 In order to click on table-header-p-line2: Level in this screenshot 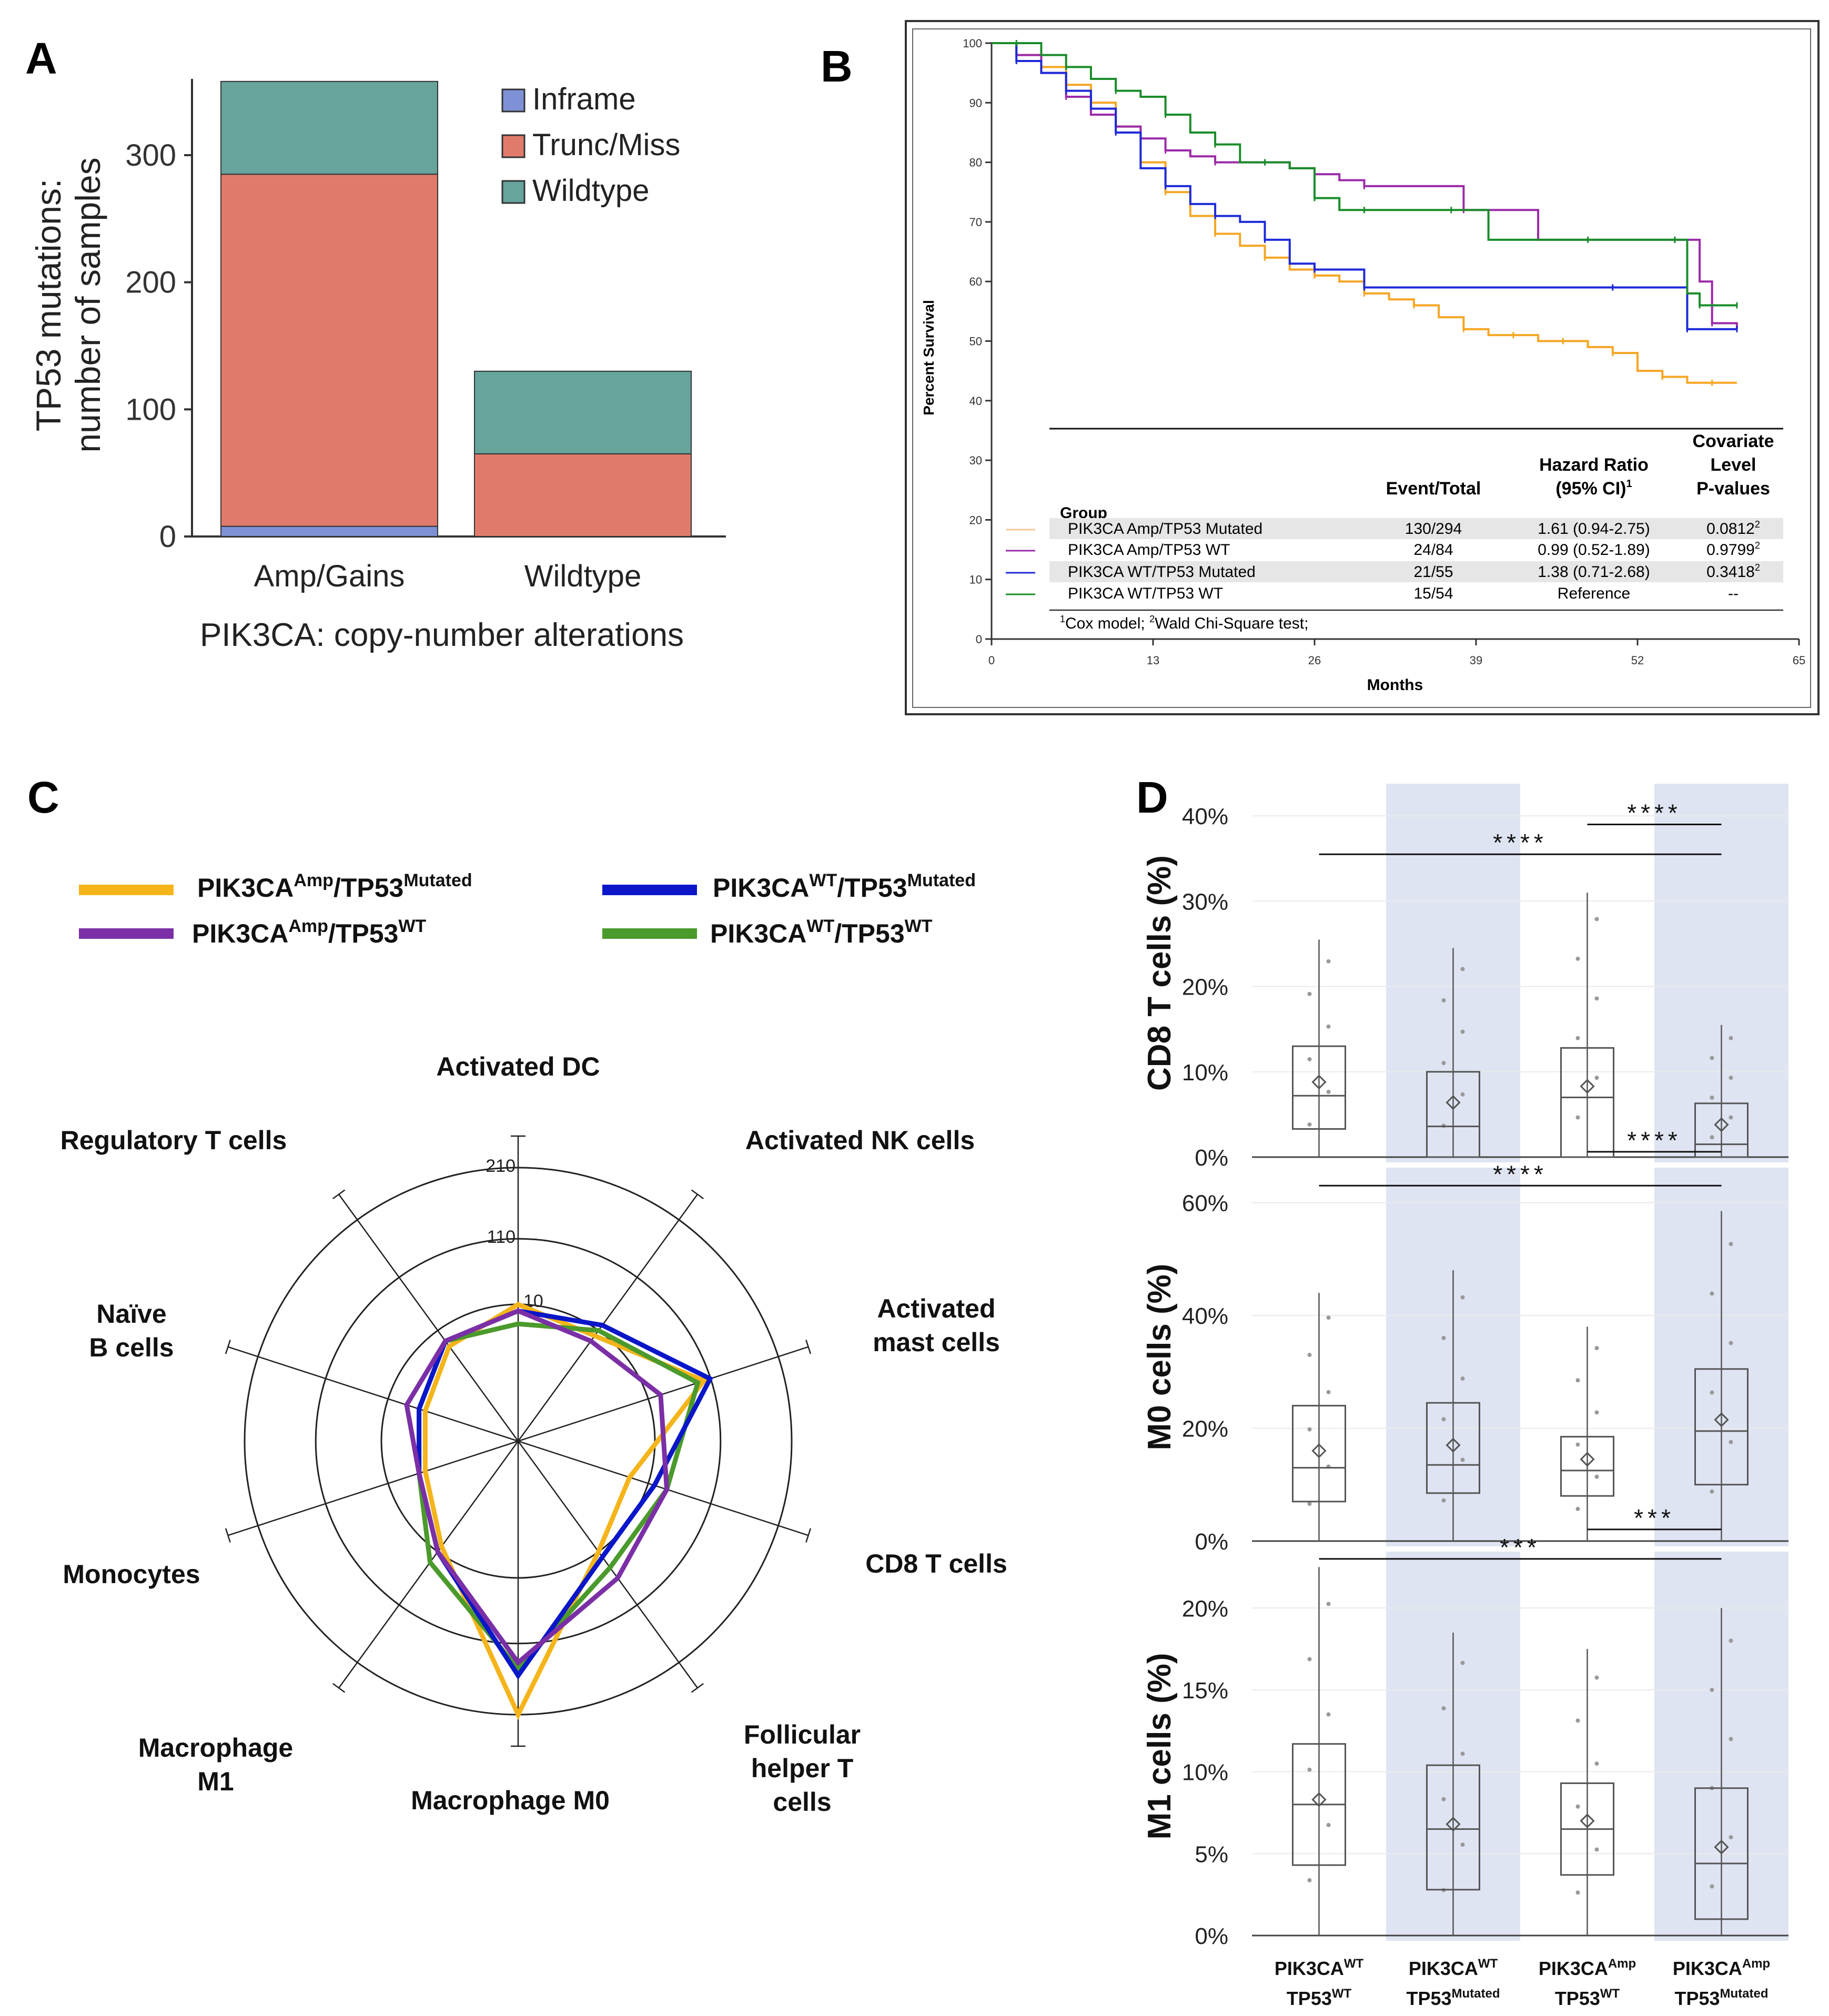, I will do `click(1733, 465)`.